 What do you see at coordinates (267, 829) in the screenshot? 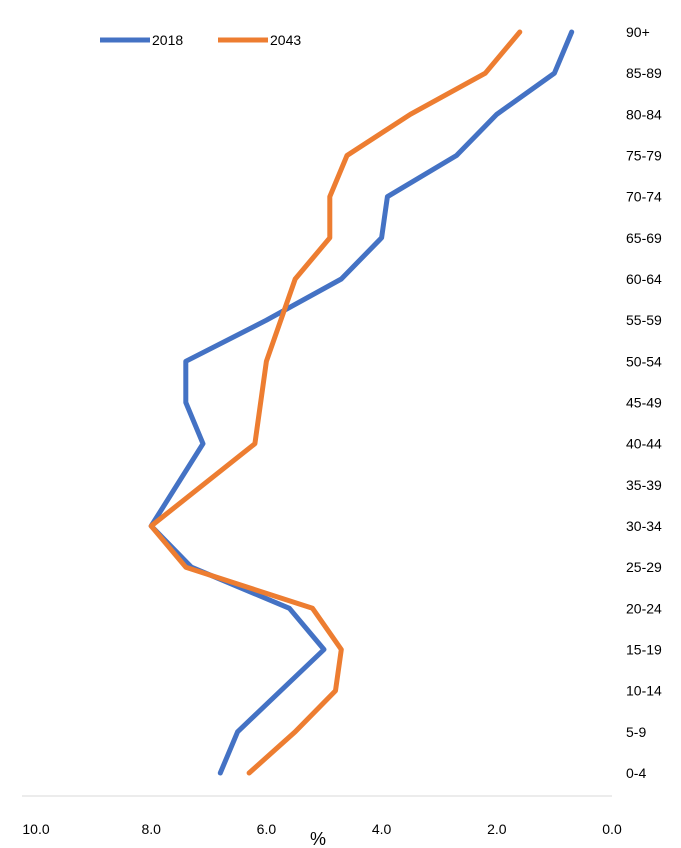
I see `x-tick-label: 6.0` at bounding box center [267, 829].